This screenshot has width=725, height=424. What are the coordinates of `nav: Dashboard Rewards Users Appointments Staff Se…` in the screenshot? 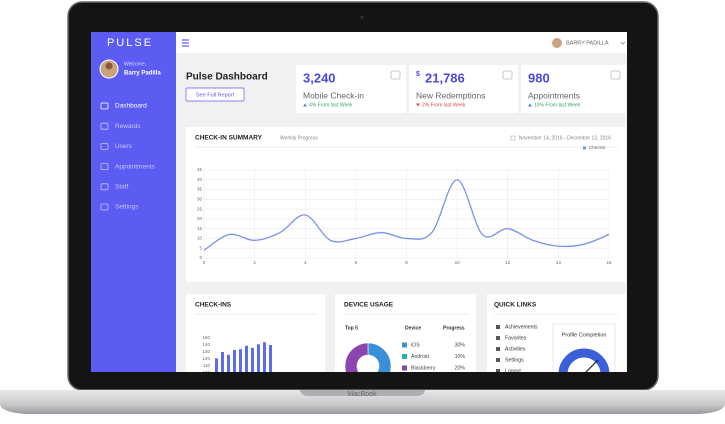 It's located at (127, 156).